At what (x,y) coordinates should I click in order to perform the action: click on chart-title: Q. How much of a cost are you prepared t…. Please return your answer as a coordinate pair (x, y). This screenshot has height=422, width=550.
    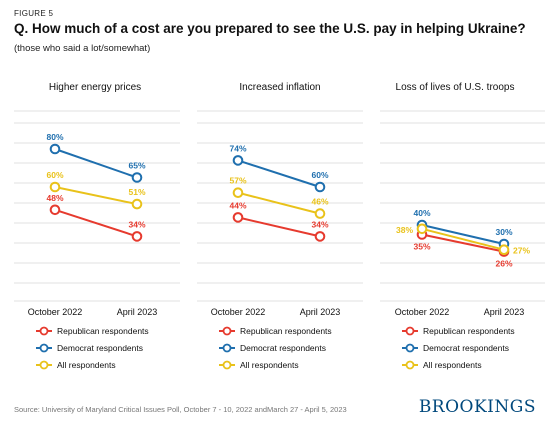
    Looking at the image, I should click on (270, 28).